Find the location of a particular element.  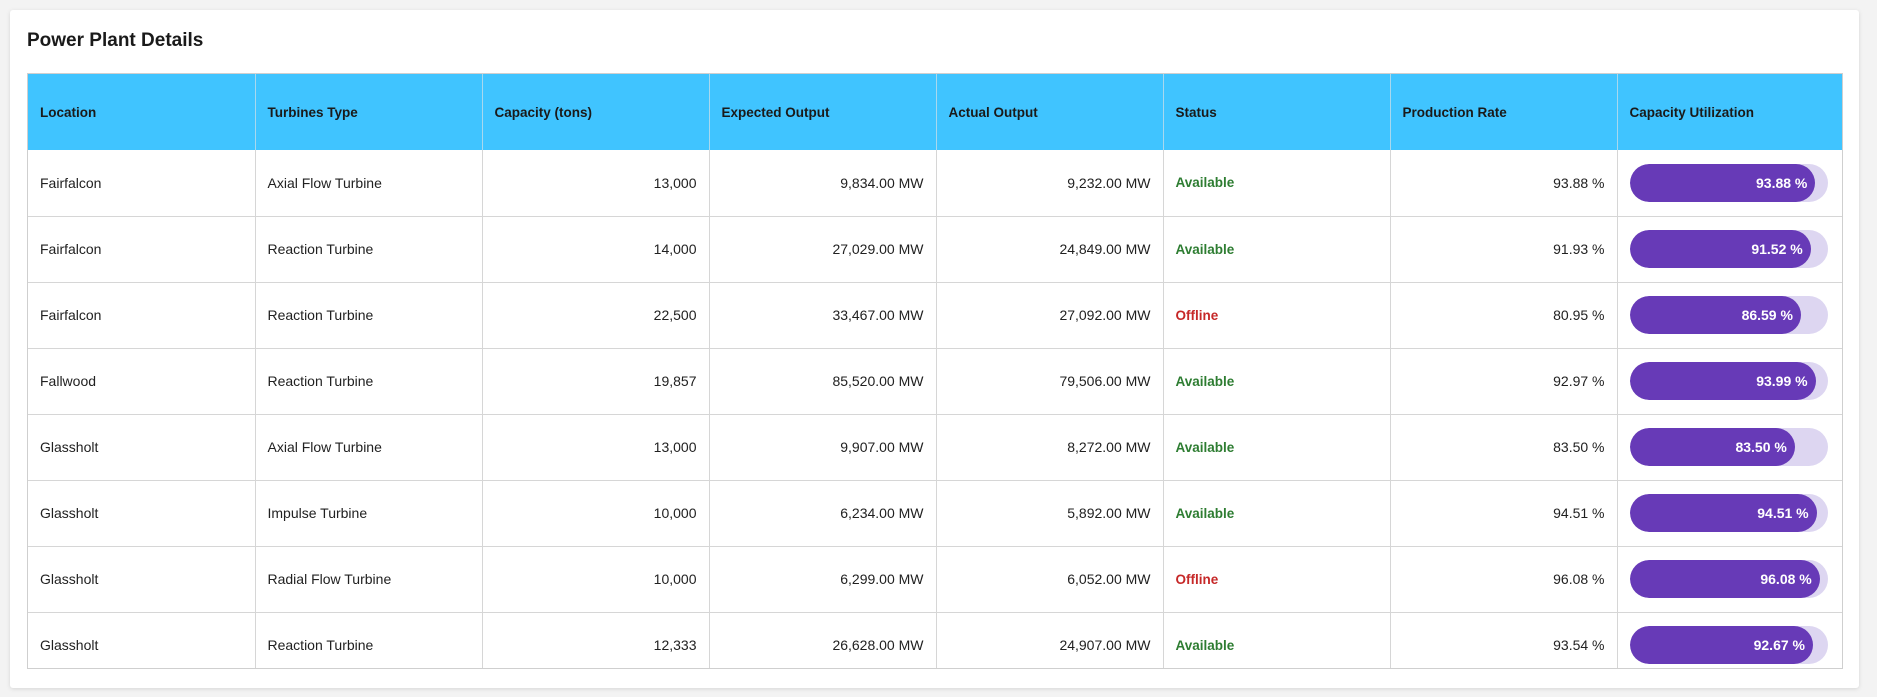

actual-output-cell: 5,892.00 MW is located at coordinates (1050, 513).